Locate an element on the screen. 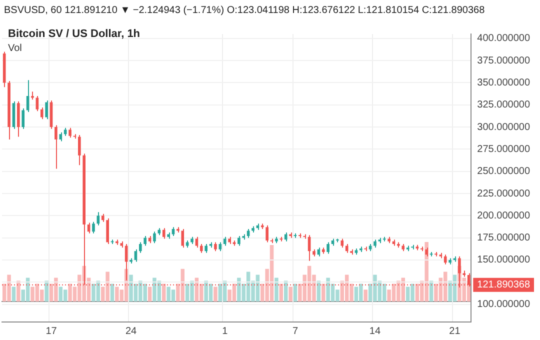 The width and height of the screenshot is (540, 340). y-tick-label: 225.000000 is located at coordinates (503, 194).